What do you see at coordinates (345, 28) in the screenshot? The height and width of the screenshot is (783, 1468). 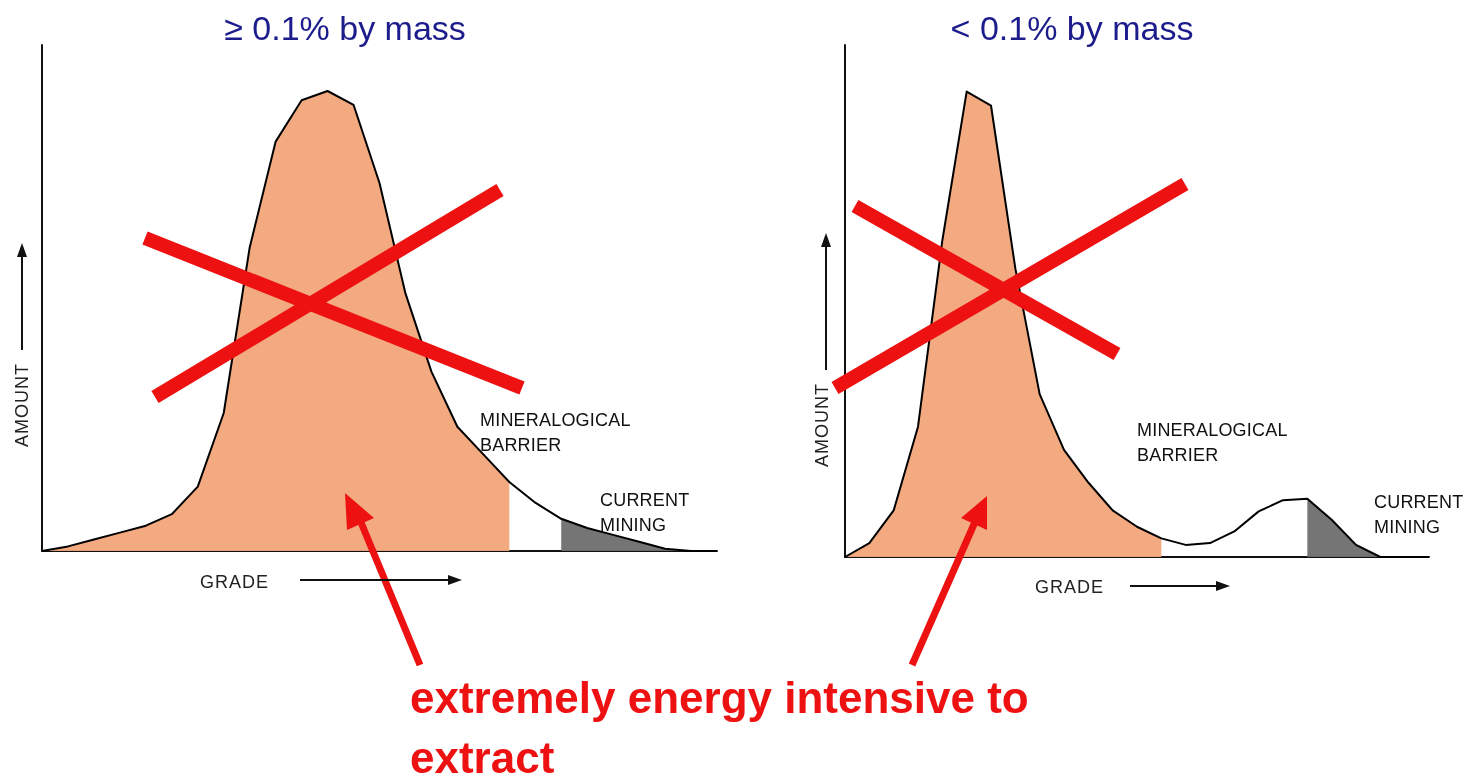 I see `chart-title: ≥ 0.1% by mass` at bounding box center [345, 28].